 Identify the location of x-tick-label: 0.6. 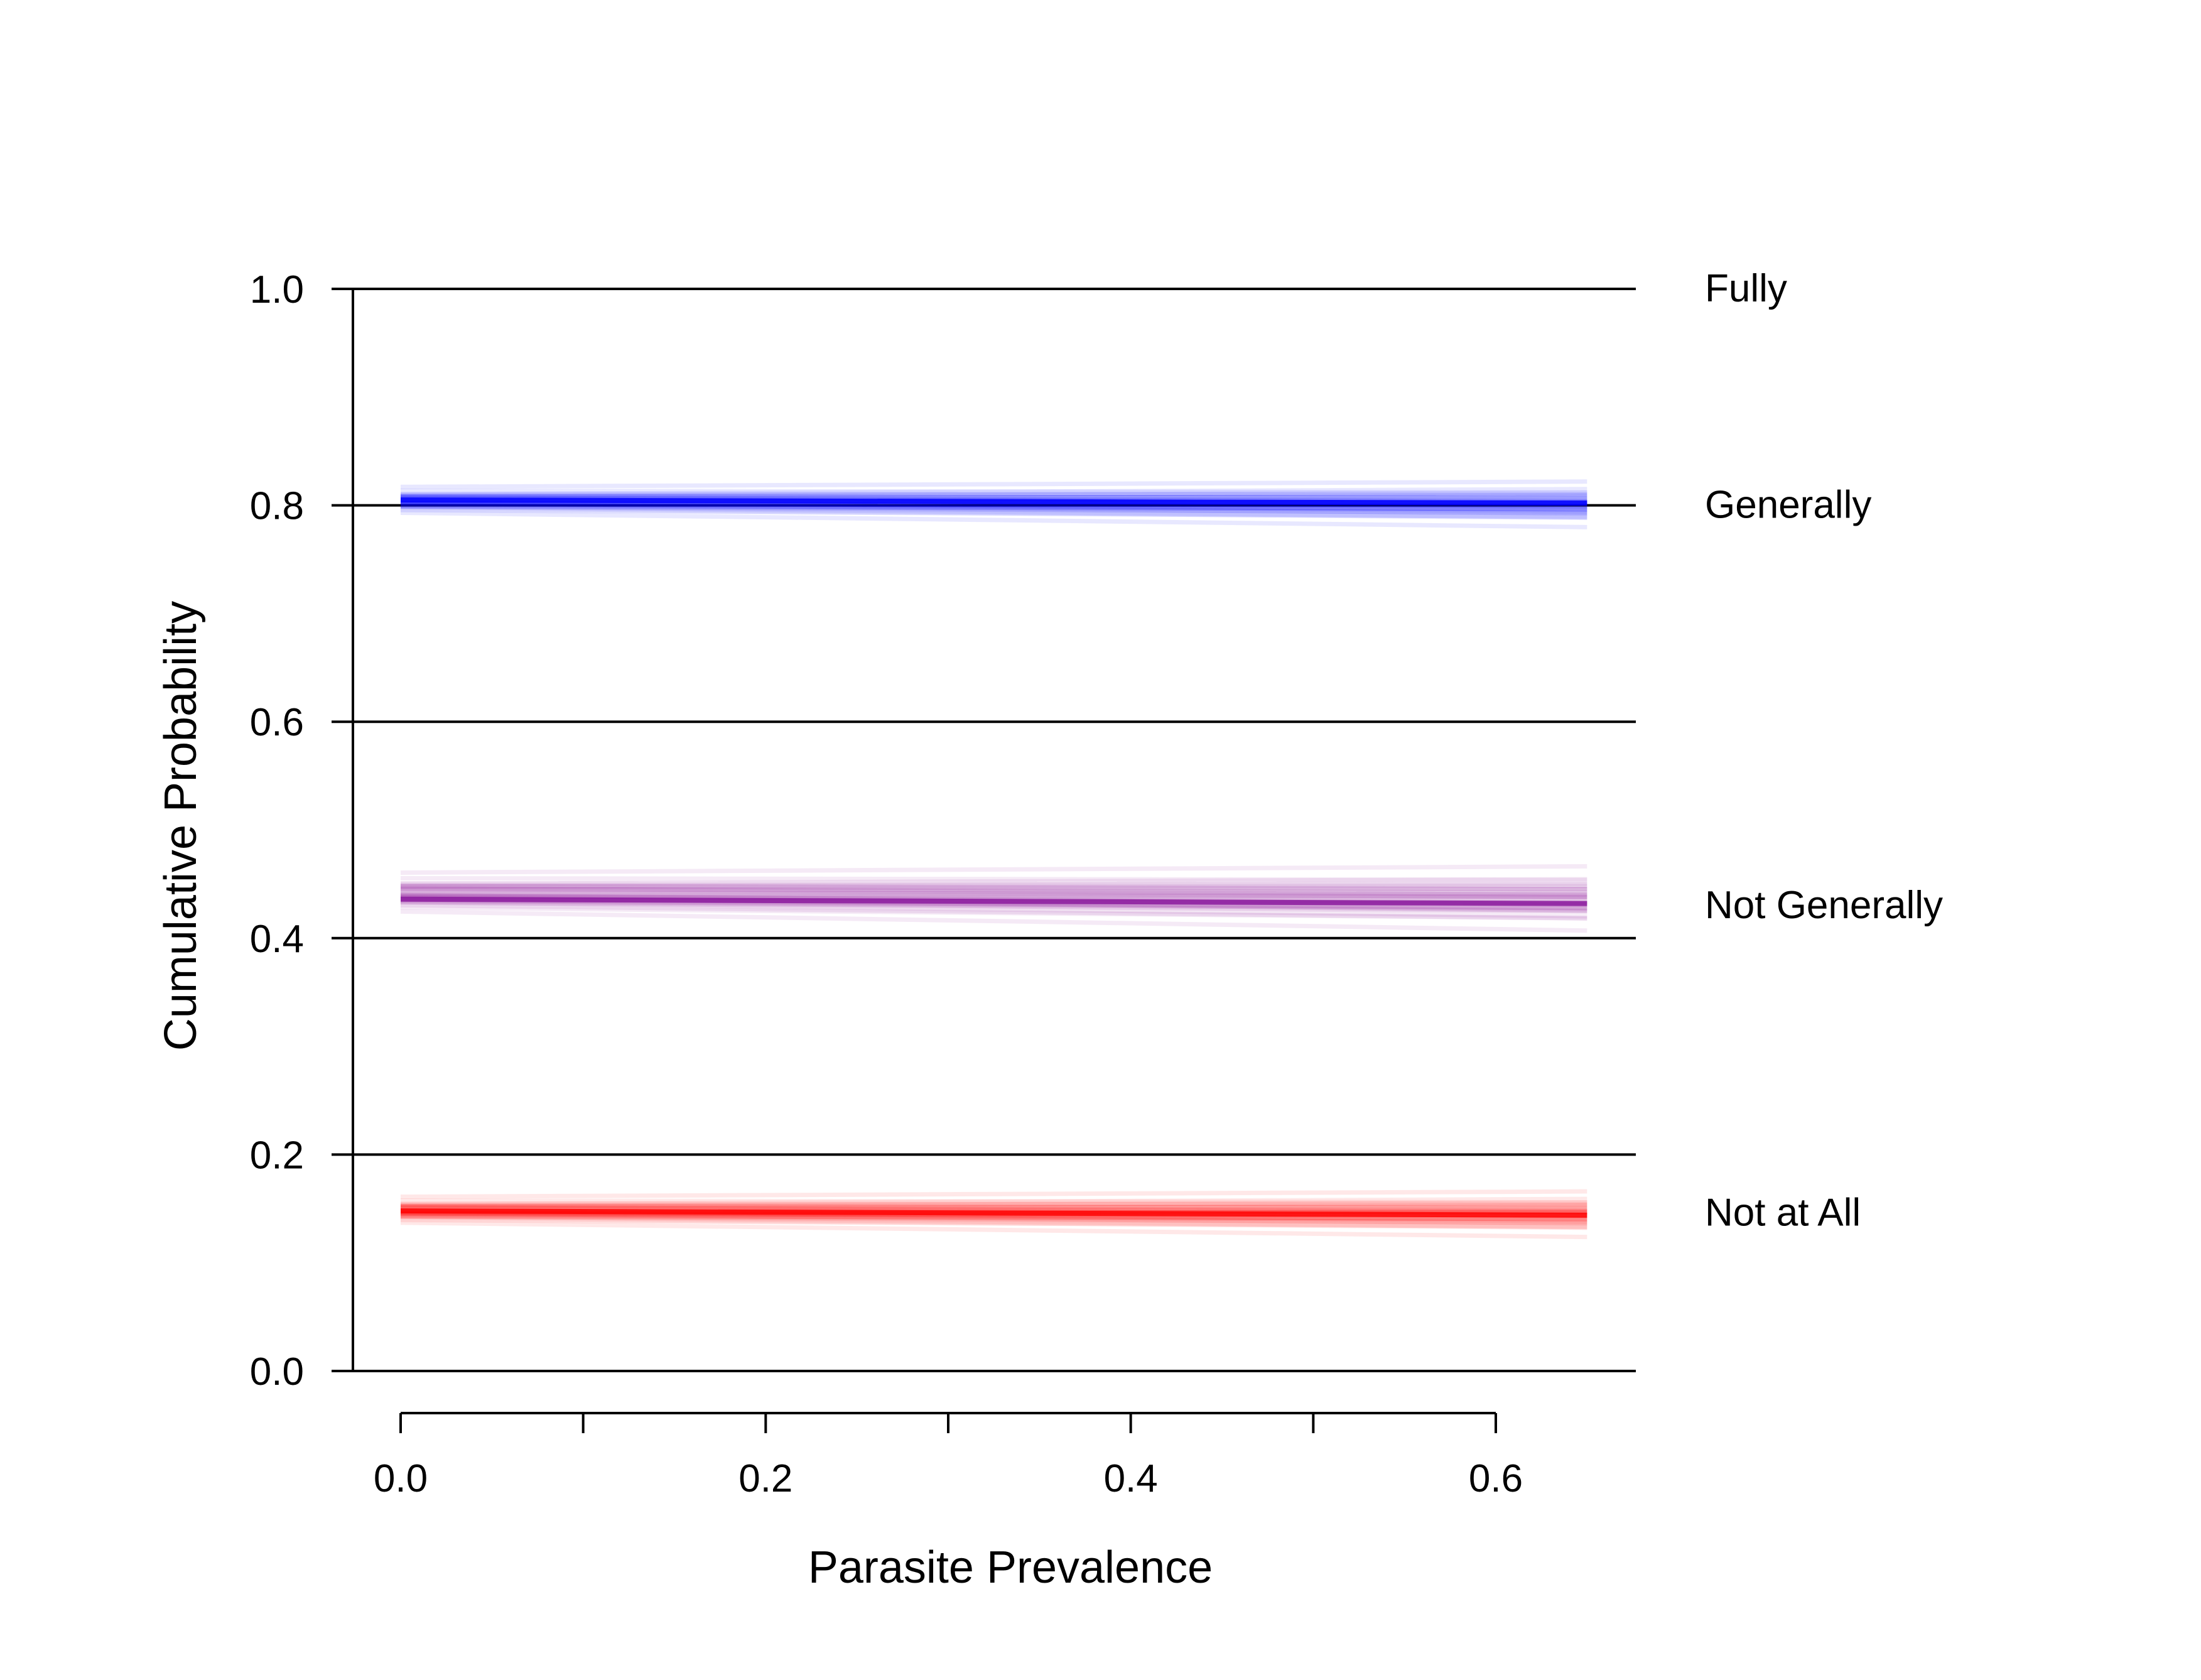
(1496, 1478).